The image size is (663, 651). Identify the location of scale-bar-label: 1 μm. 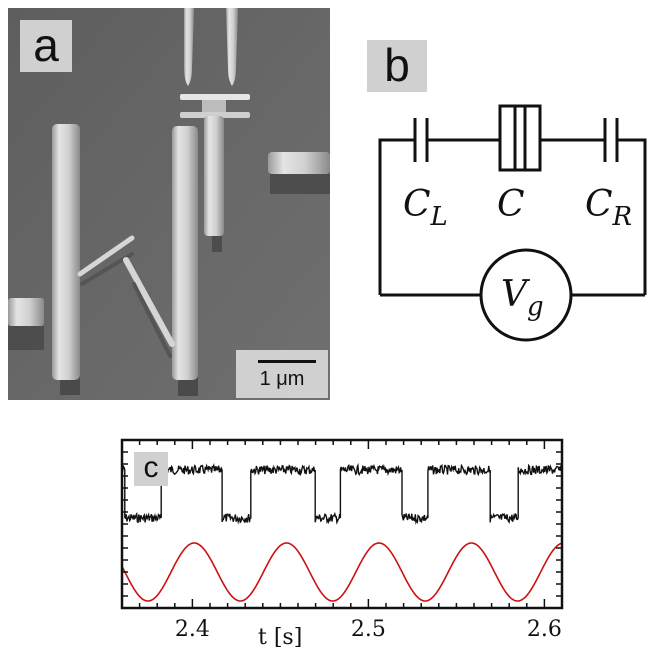
(282, 379).